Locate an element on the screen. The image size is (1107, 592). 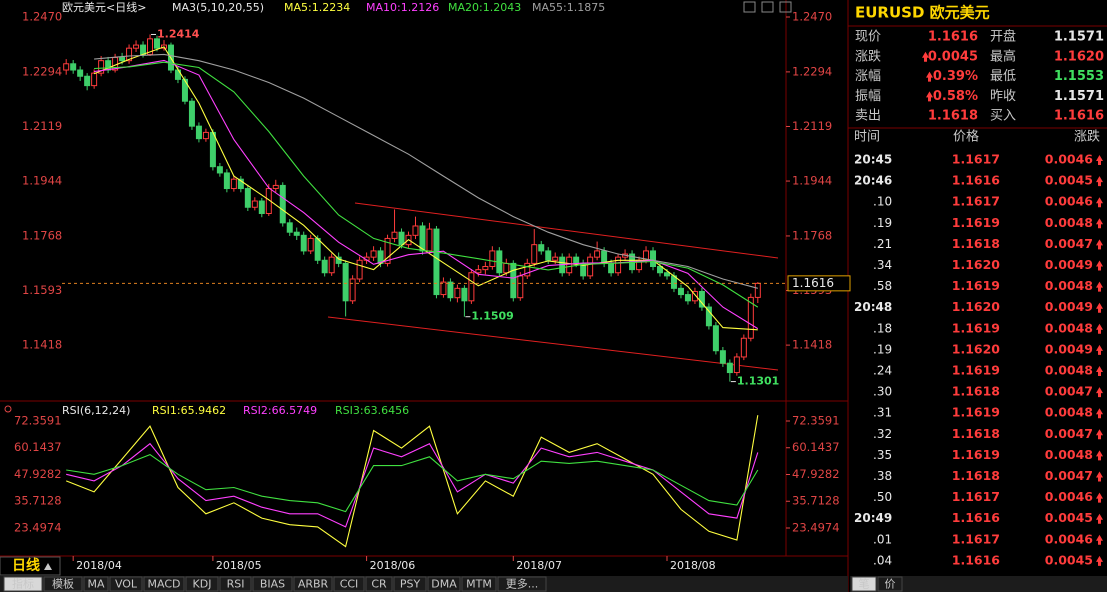
quote-value: 1.1571 is located at coordinates (1079, 37).